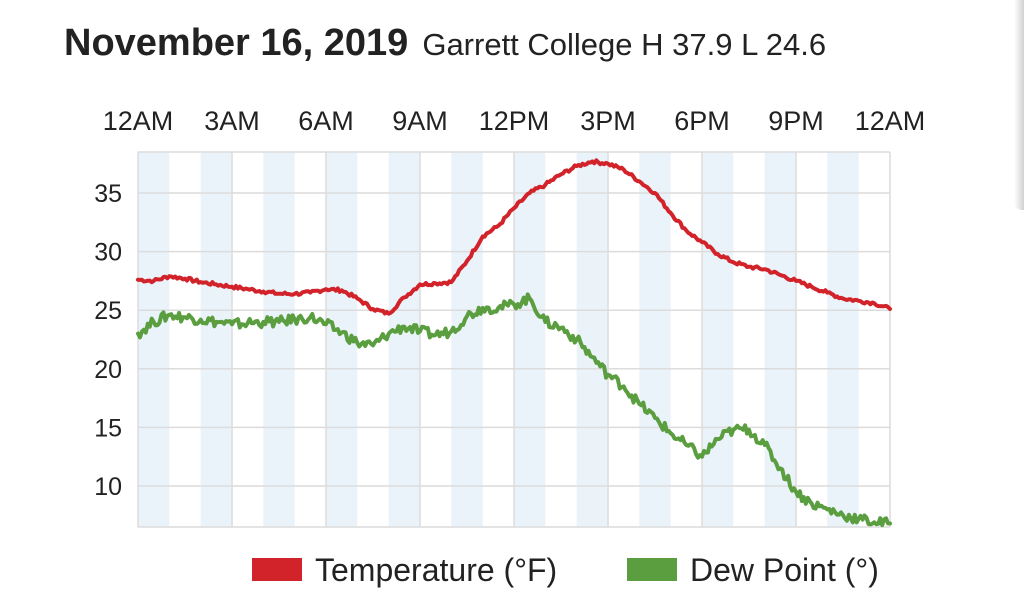 The height and width of the screenshot is (591, 1024). Describe the element at coordinates (702, 121) in the screenshot. I see `x-tick-label: 6PM` at that location.